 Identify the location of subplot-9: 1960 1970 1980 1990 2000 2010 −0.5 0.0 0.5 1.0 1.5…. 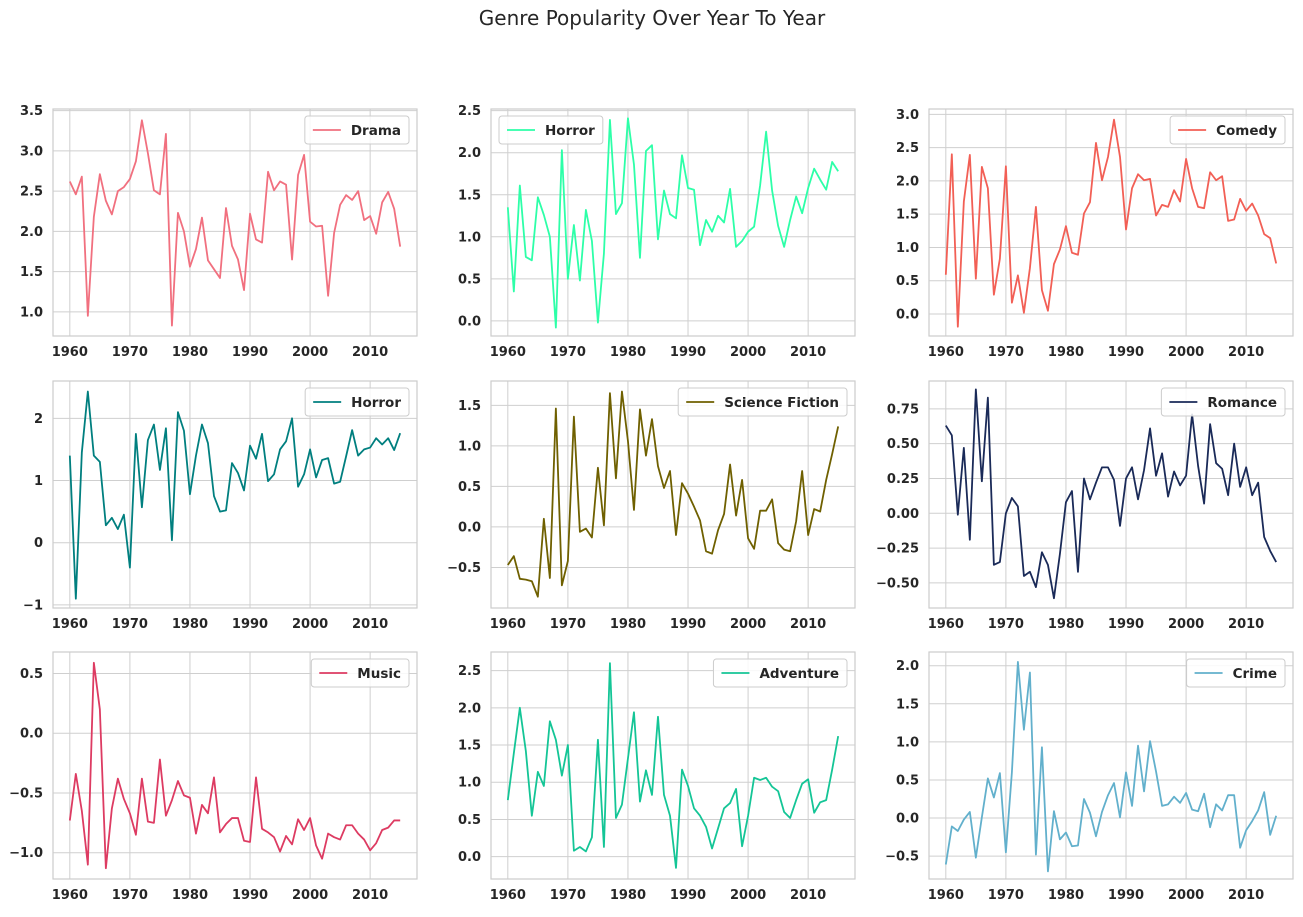
(1089, 777).